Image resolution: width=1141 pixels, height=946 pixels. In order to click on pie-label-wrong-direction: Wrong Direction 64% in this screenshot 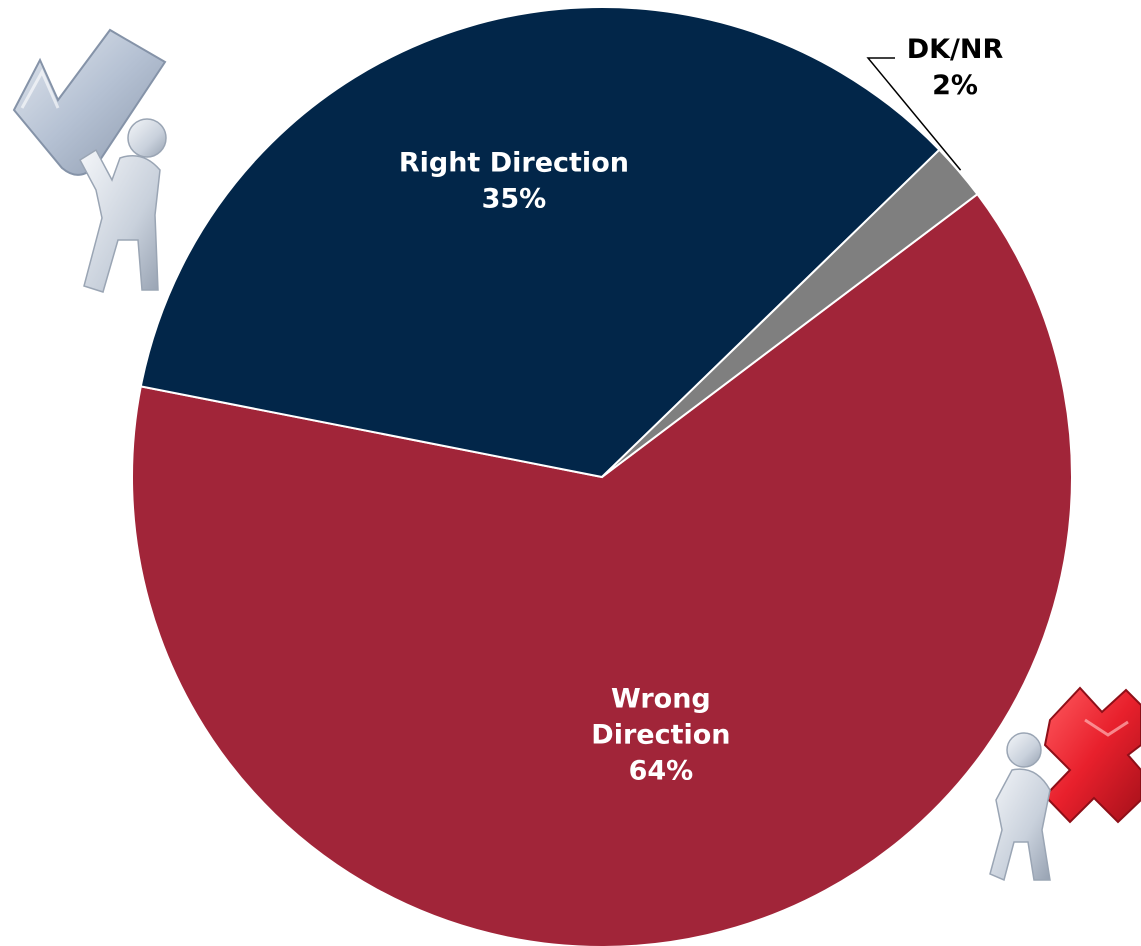, I will do `click(660, 735)`.